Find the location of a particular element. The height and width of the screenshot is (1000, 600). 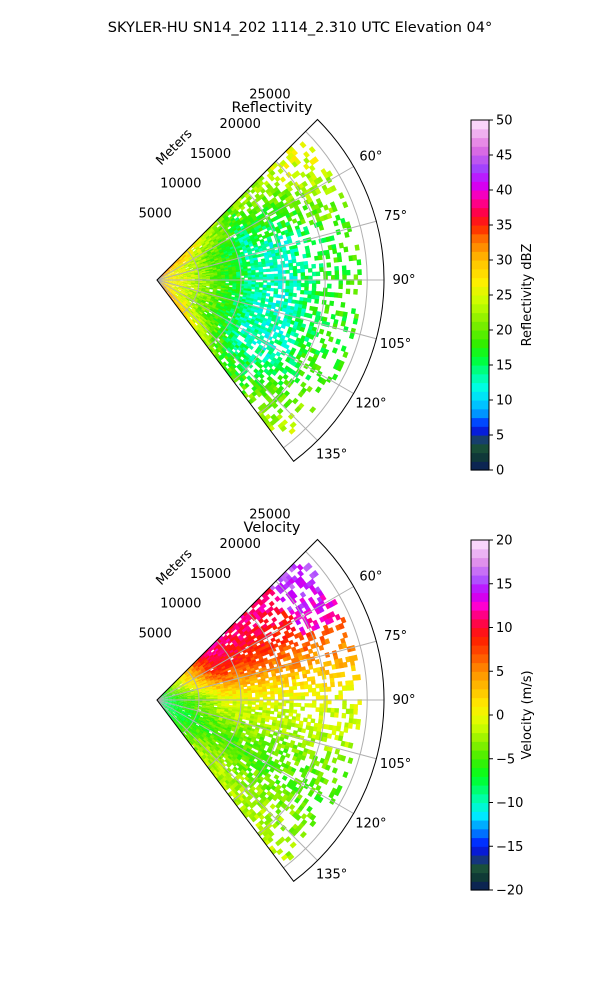

colorbar-tick-label: 50 is located at coordinates (504, 121).